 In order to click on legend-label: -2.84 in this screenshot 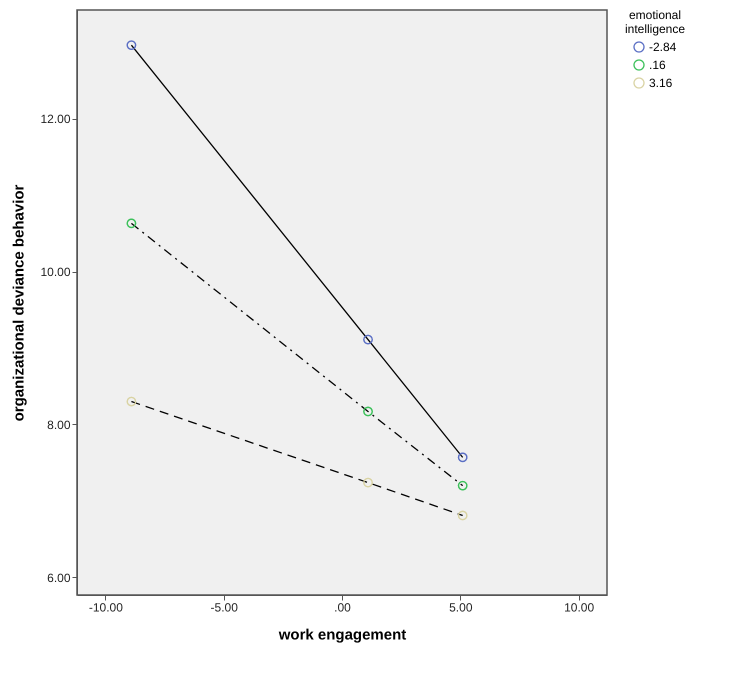, I will do `click(663, 47)`.